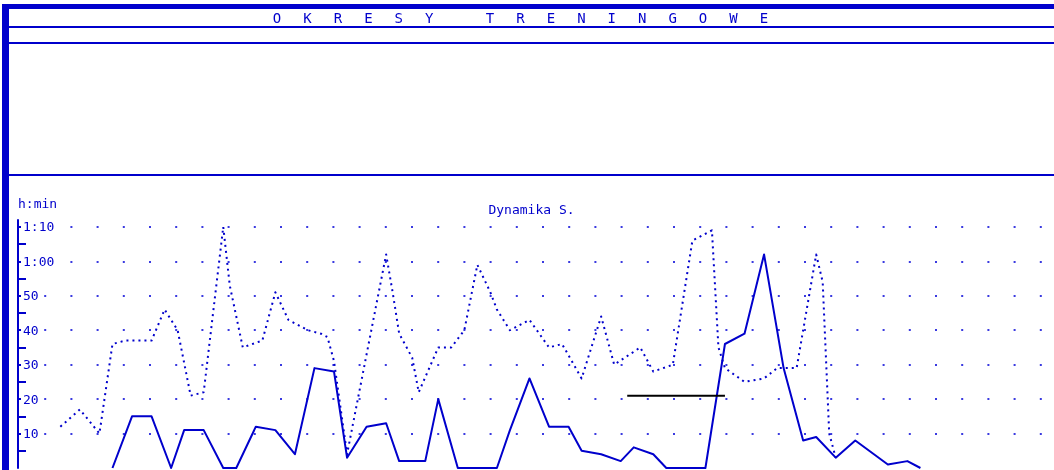 This screenshot has height=470, width=1054. What do you see at coordinates (39, 227) in the screenshot?
I see `y-tick-label: 1:10` at bounding box center [39, 227].